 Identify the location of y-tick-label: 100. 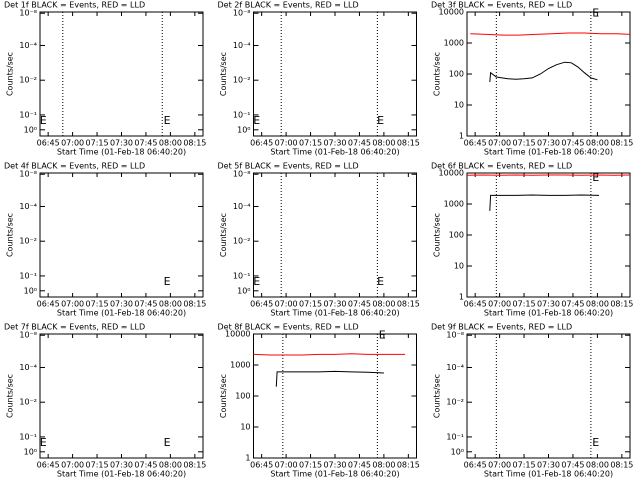
(242, 396).